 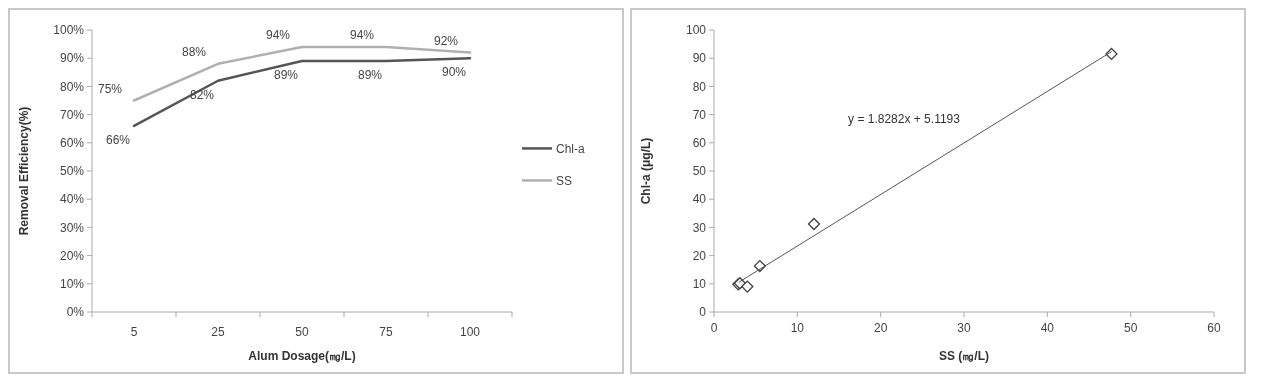 What do you see at coordinates (134, 332) in the screenshot?
I see `x-tick-label: 5` at bounding box center [134, 332].